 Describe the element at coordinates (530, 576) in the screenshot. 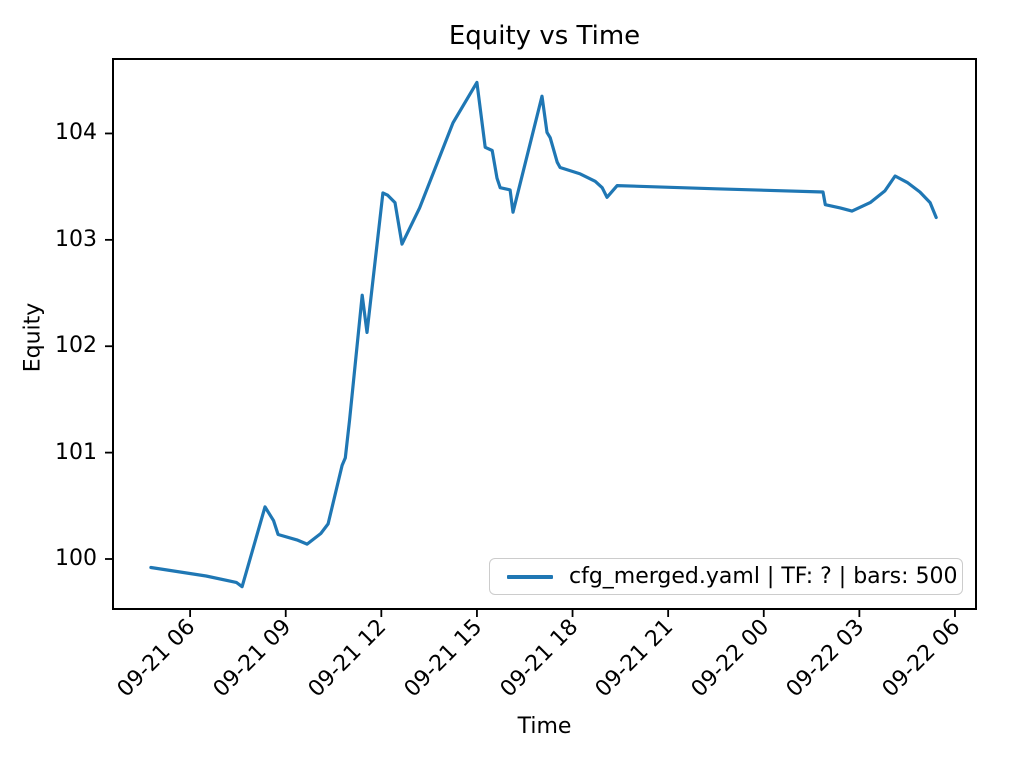

I see `legend-line-sample-icon` at that location.